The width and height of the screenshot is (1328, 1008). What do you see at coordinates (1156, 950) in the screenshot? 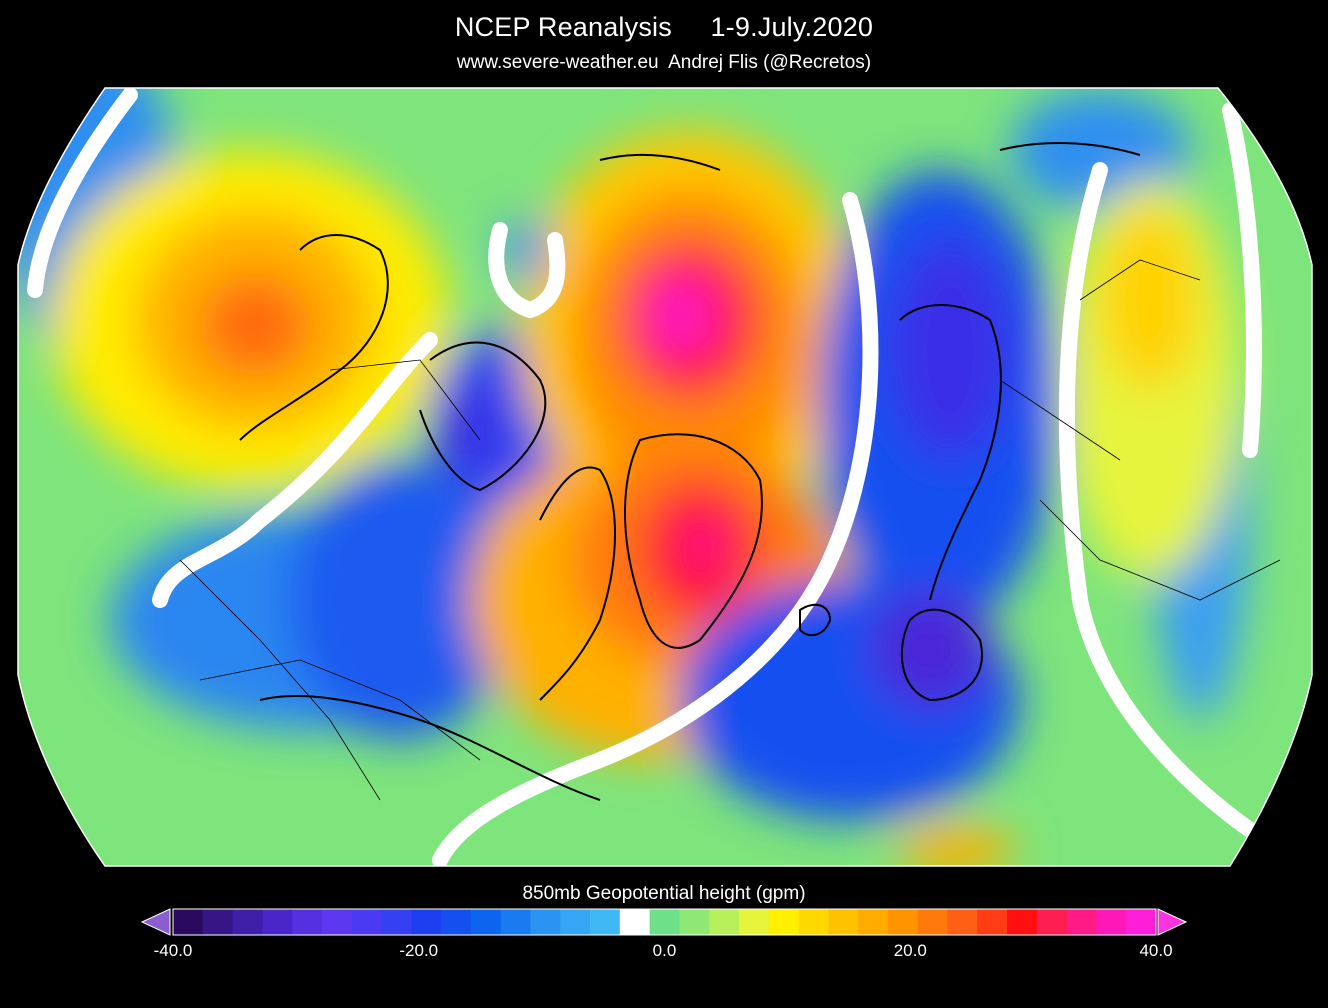
I see `colorbar-tick-label: 40.0` at bounding box center [1156, 950].